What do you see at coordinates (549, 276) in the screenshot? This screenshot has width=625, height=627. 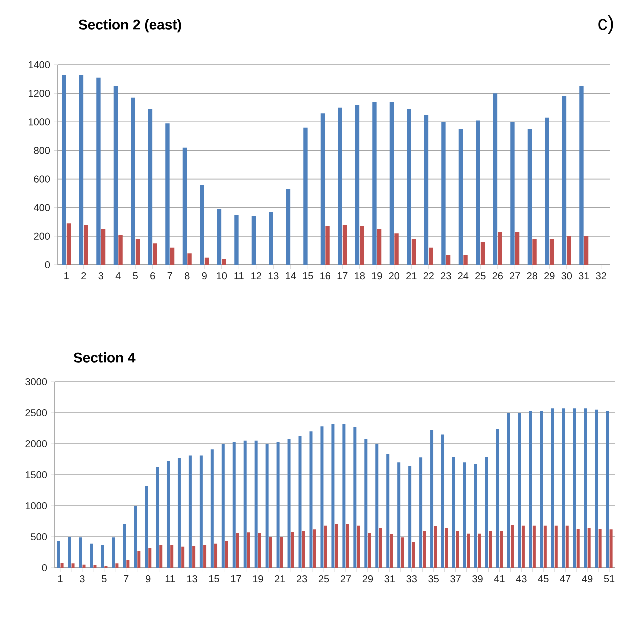 I see `x-tick-label: 29` at bounding box center [549, 276].